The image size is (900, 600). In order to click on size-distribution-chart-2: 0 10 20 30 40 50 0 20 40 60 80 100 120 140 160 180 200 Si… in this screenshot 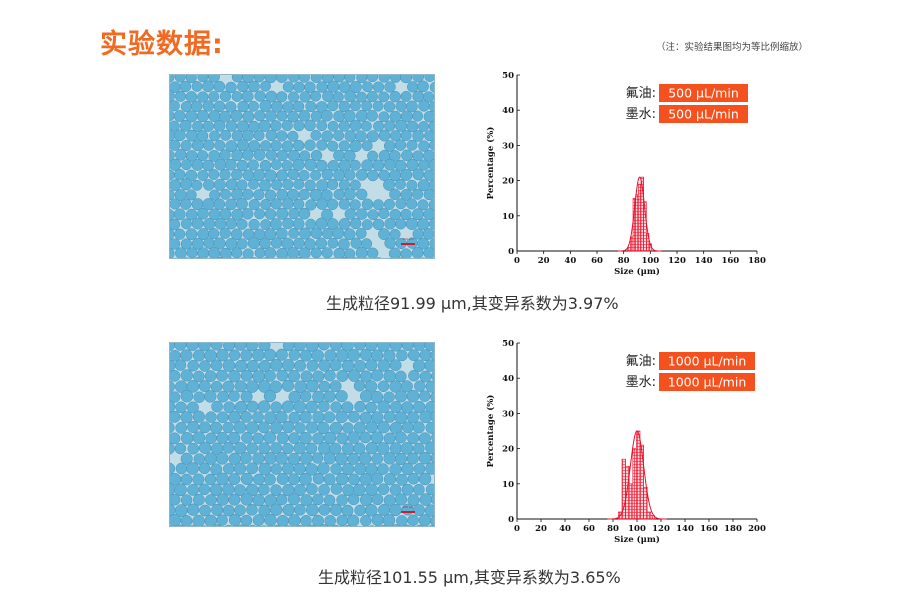, I will do `click(625, 442)`.